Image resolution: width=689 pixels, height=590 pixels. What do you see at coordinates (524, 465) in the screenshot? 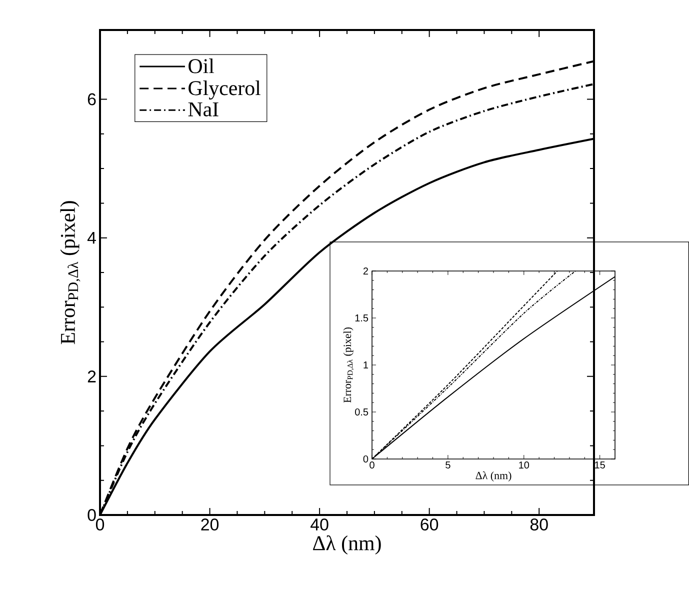
I see `x-tick-label: 10` at bounding box center [524, 465].